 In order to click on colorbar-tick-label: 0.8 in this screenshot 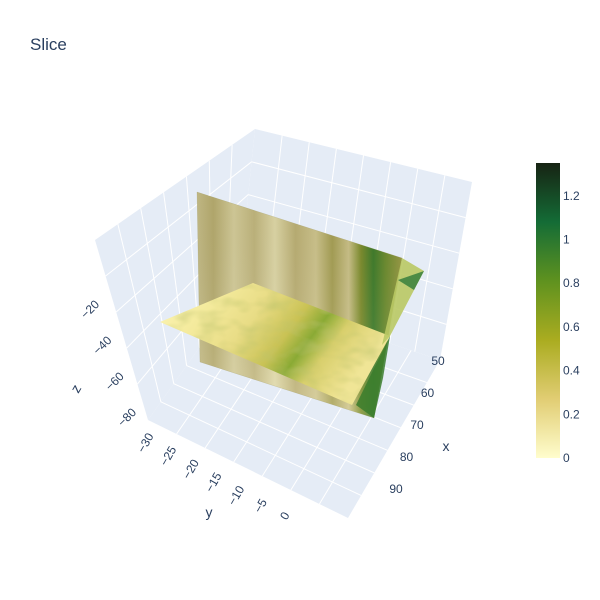, I will do `click(571, 283)`.